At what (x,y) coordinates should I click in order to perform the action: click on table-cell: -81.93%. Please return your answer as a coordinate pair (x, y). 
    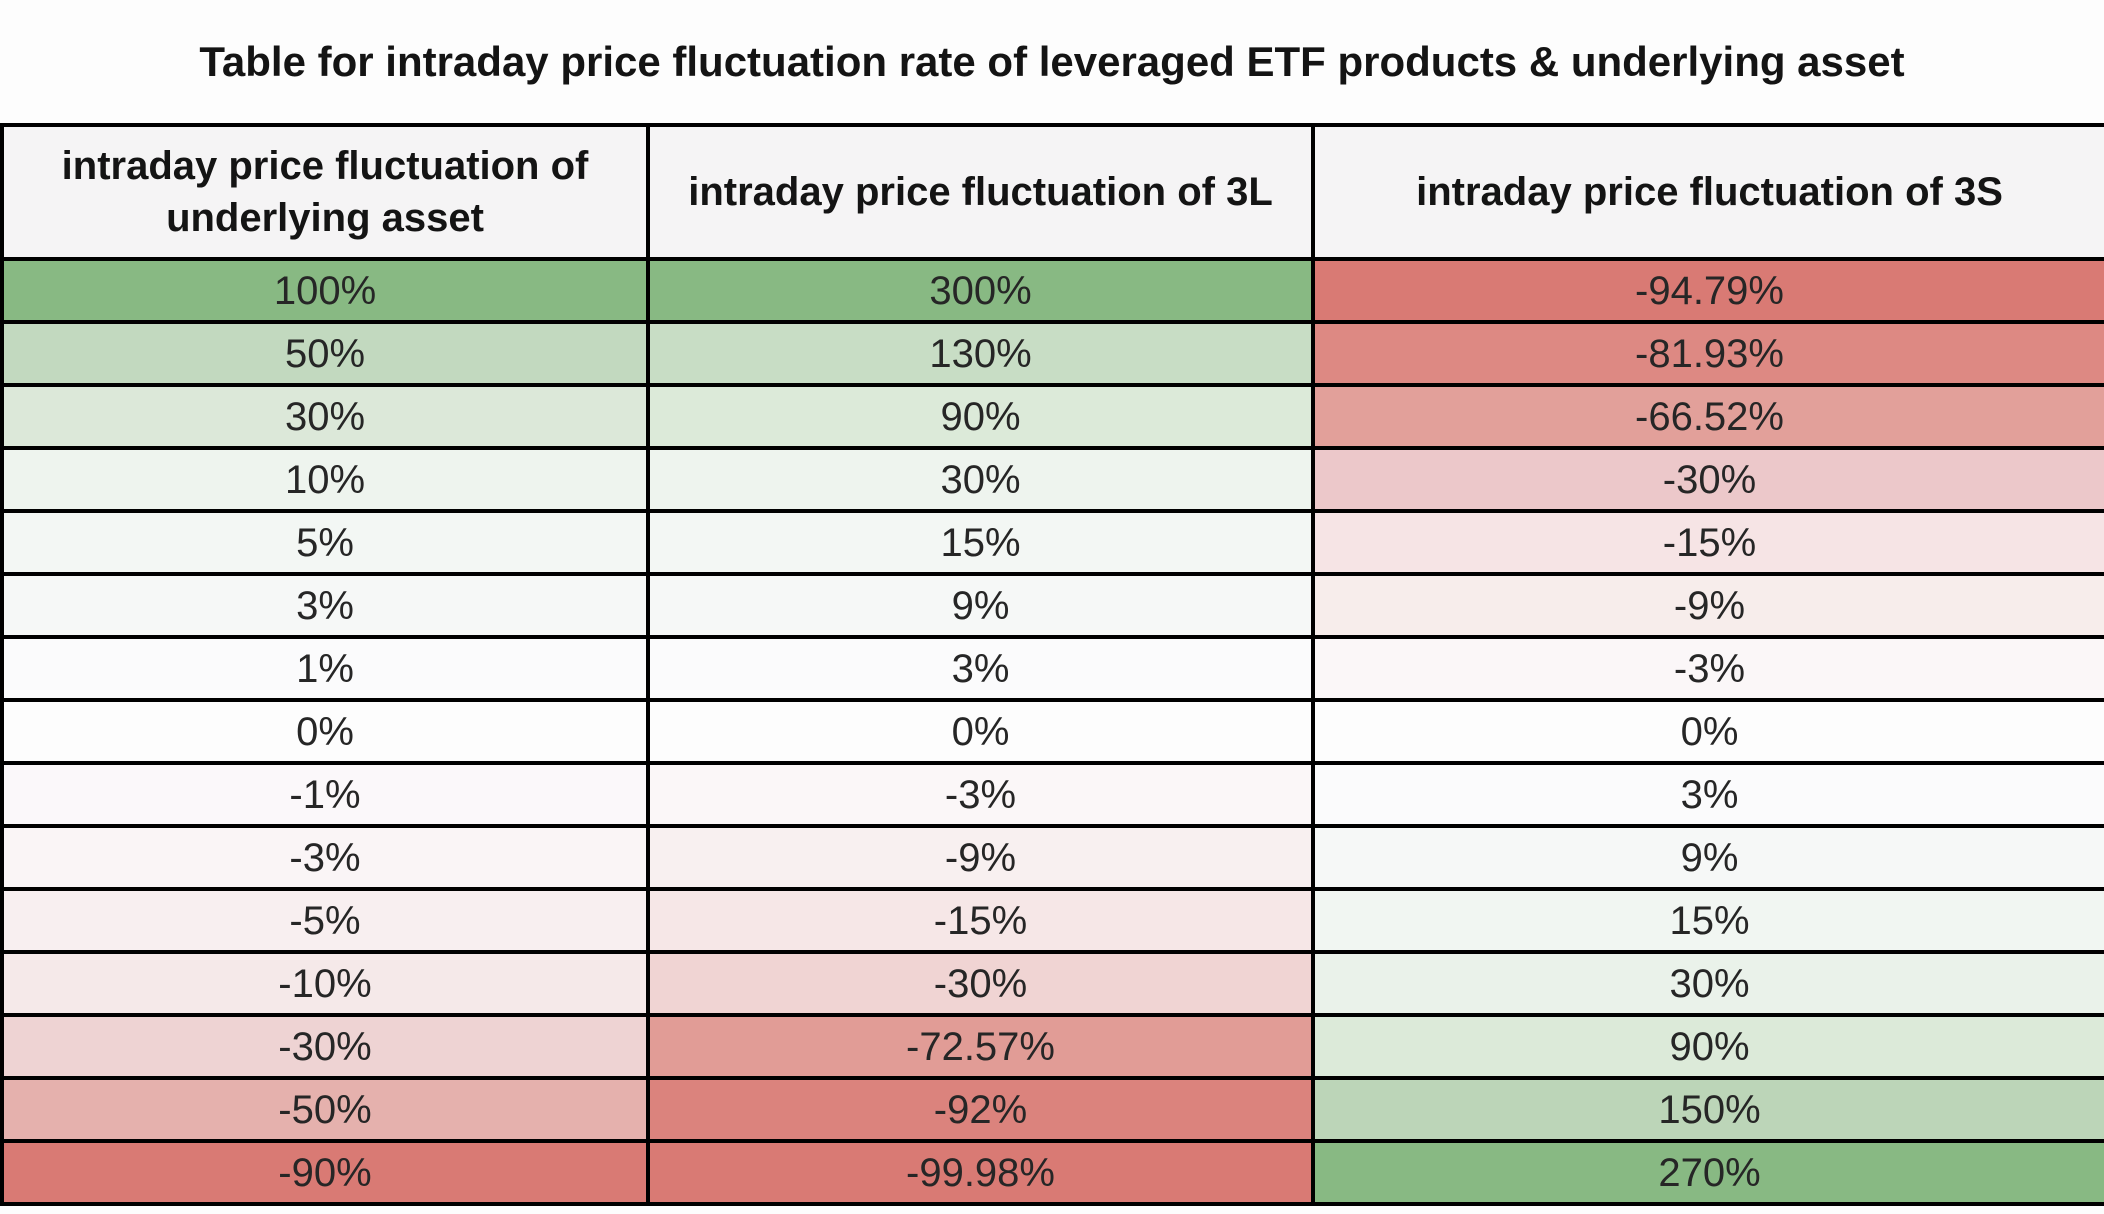
    Looking at the image, I should click on (1707, 353).